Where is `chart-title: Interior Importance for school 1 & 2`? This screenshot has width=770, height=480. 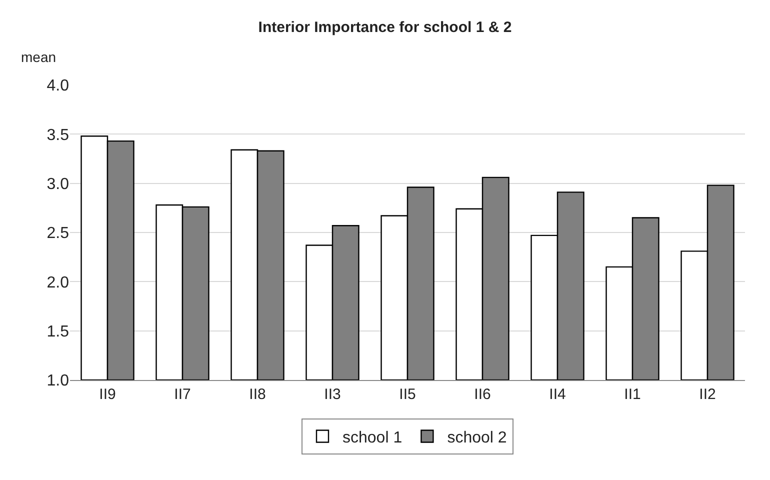
chart-title: Interior Importance for school 1 & 2 is located at coordinates (385, 27).